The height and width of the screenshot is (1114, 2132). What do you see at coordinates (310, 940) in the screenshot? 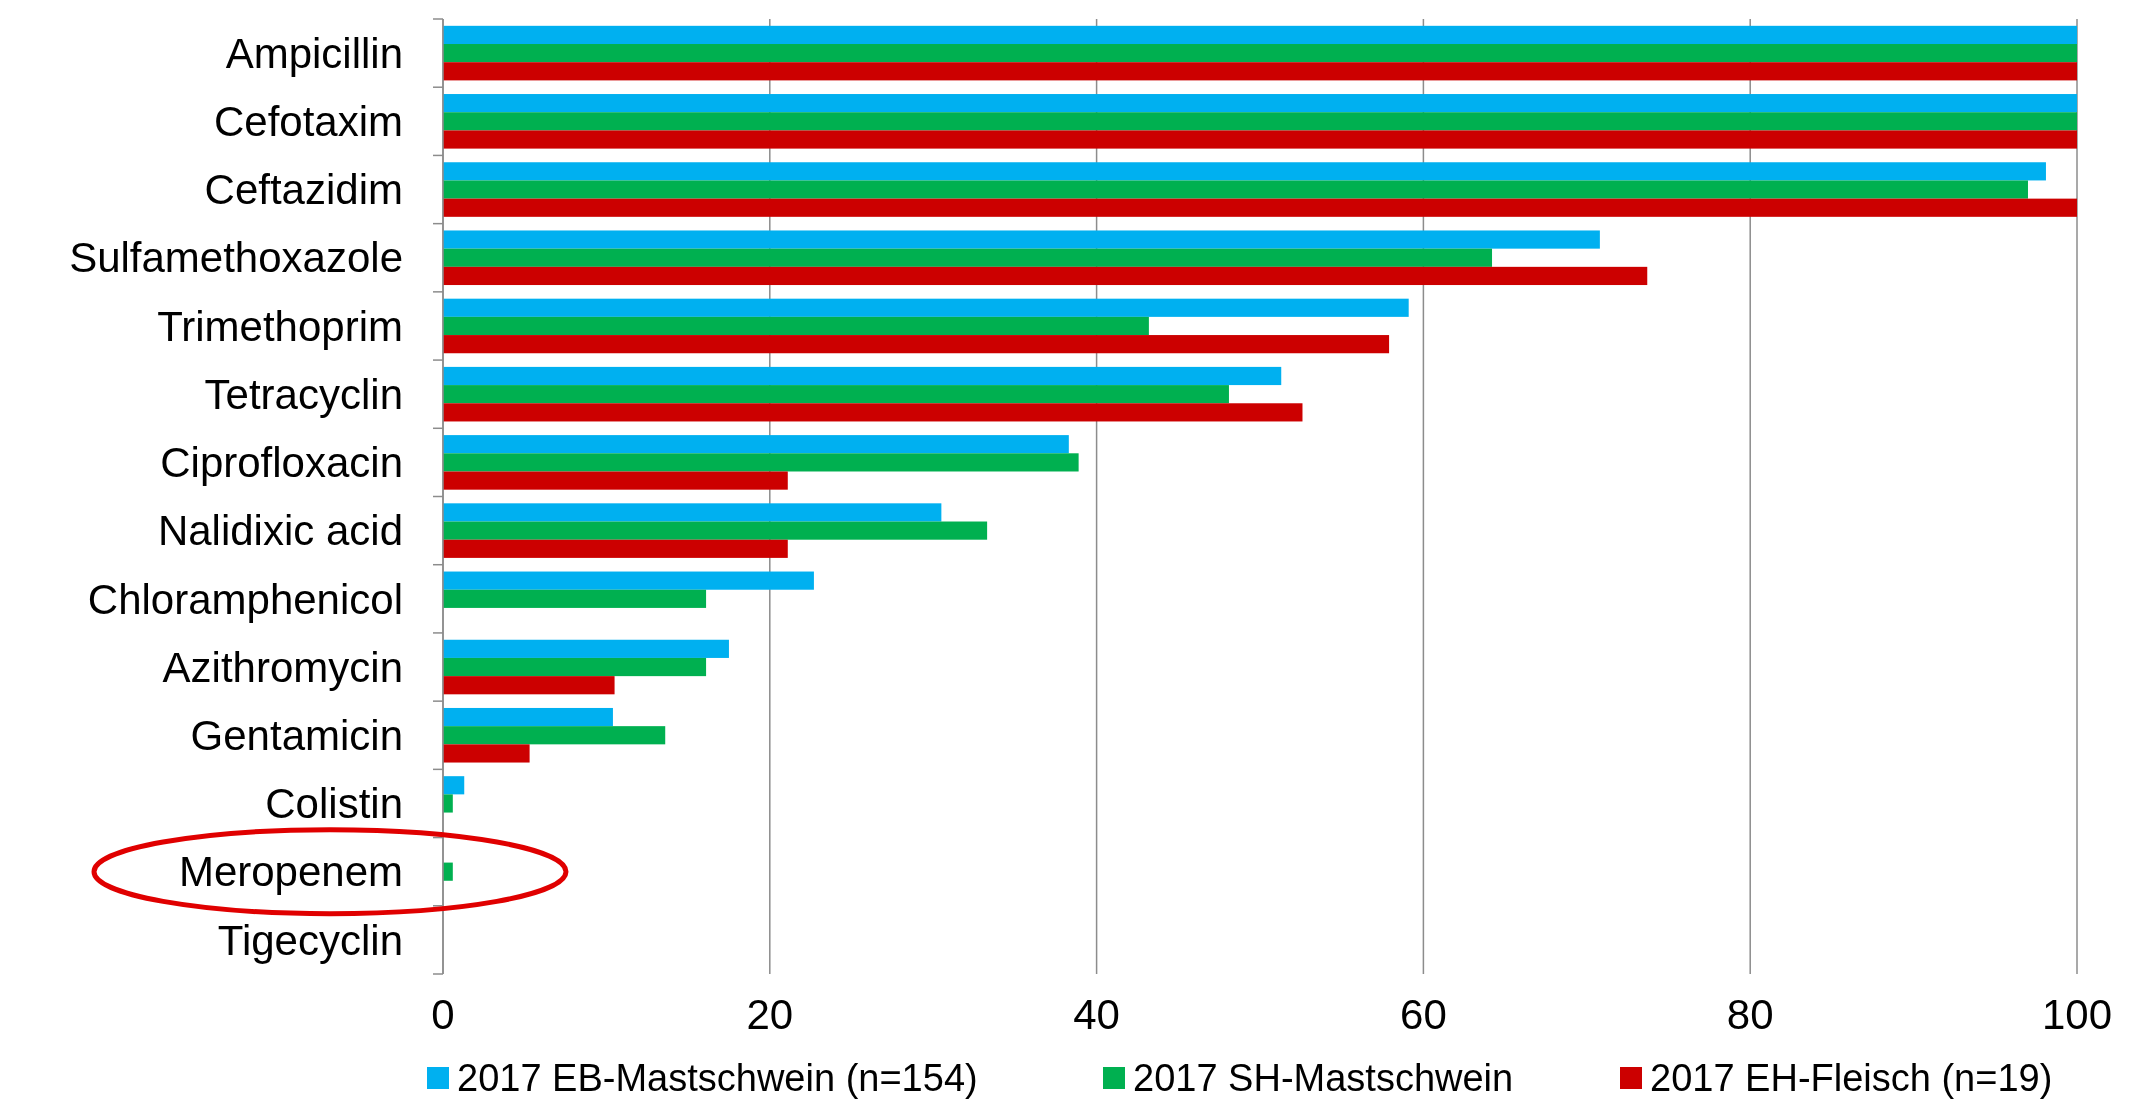
I see `y-tick-label: Tigecyclin` at bounding box center [310, 940].